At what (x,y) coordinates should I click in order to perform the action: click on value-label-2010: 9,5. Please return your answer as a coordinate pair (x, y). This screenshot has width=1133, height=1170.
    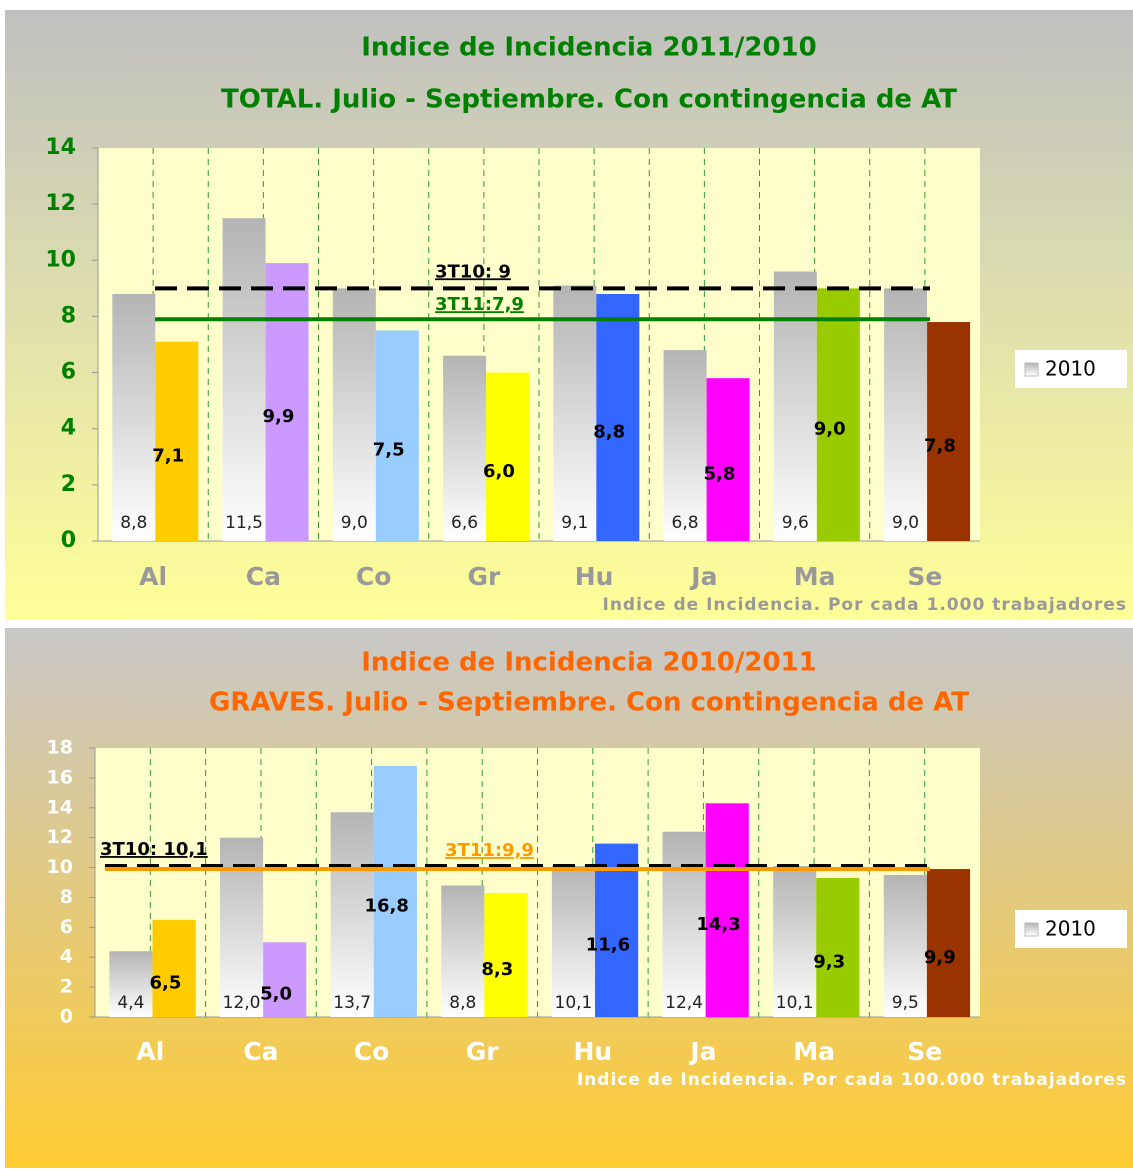
    Looking at the image, I should click on (905, 1003).